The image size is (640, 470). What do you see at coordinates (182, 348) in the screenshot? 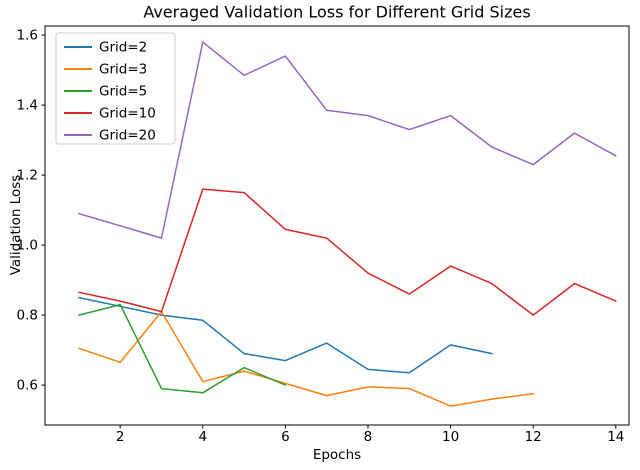
I see `series-line-Grid=5` at bounding box center [182, 348].